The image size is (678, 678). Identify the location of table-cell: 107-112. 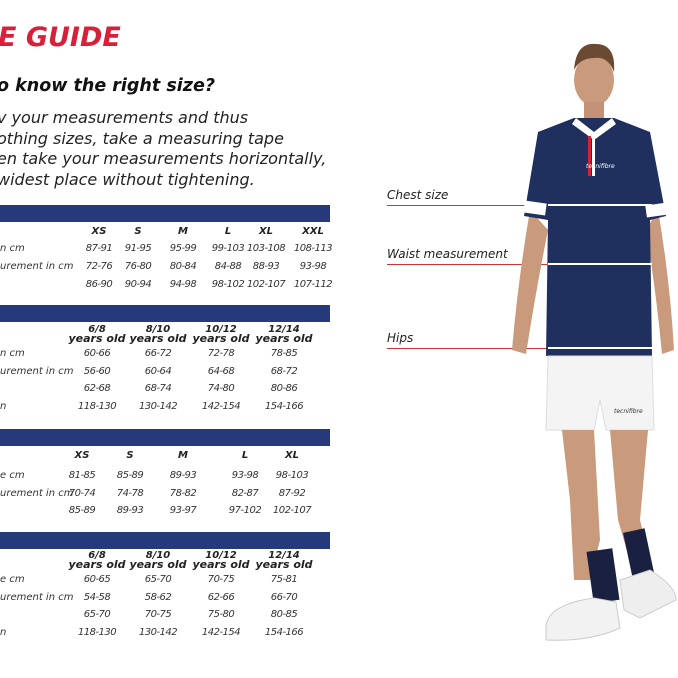
(313, 284).